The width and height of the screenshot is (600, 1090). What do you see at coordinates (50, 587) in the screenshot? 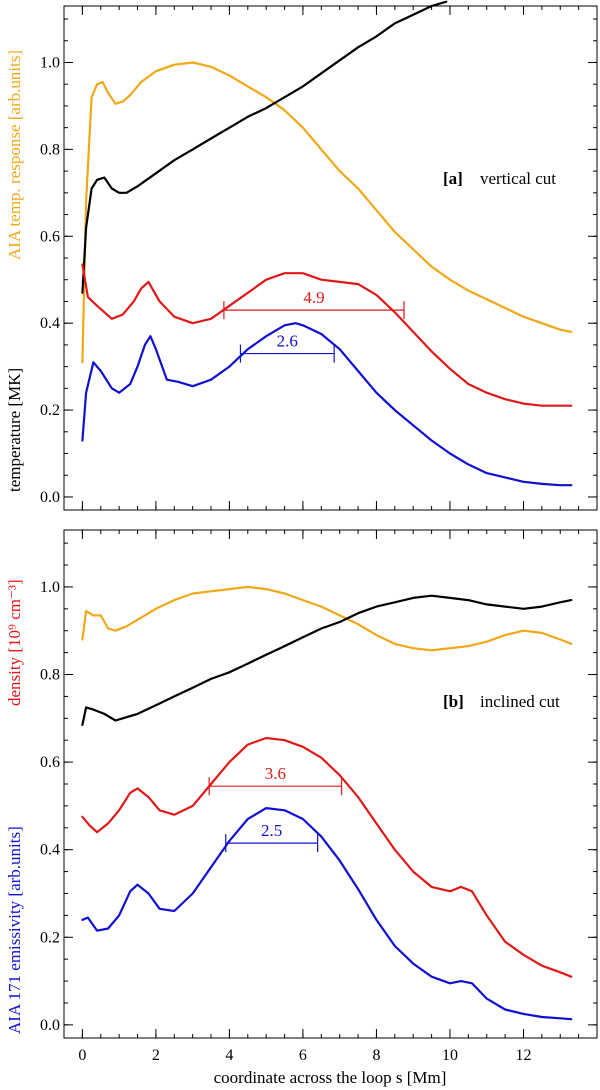
I see `panel-b-ytick-label: 1.0` at bounding box center [50, 587].